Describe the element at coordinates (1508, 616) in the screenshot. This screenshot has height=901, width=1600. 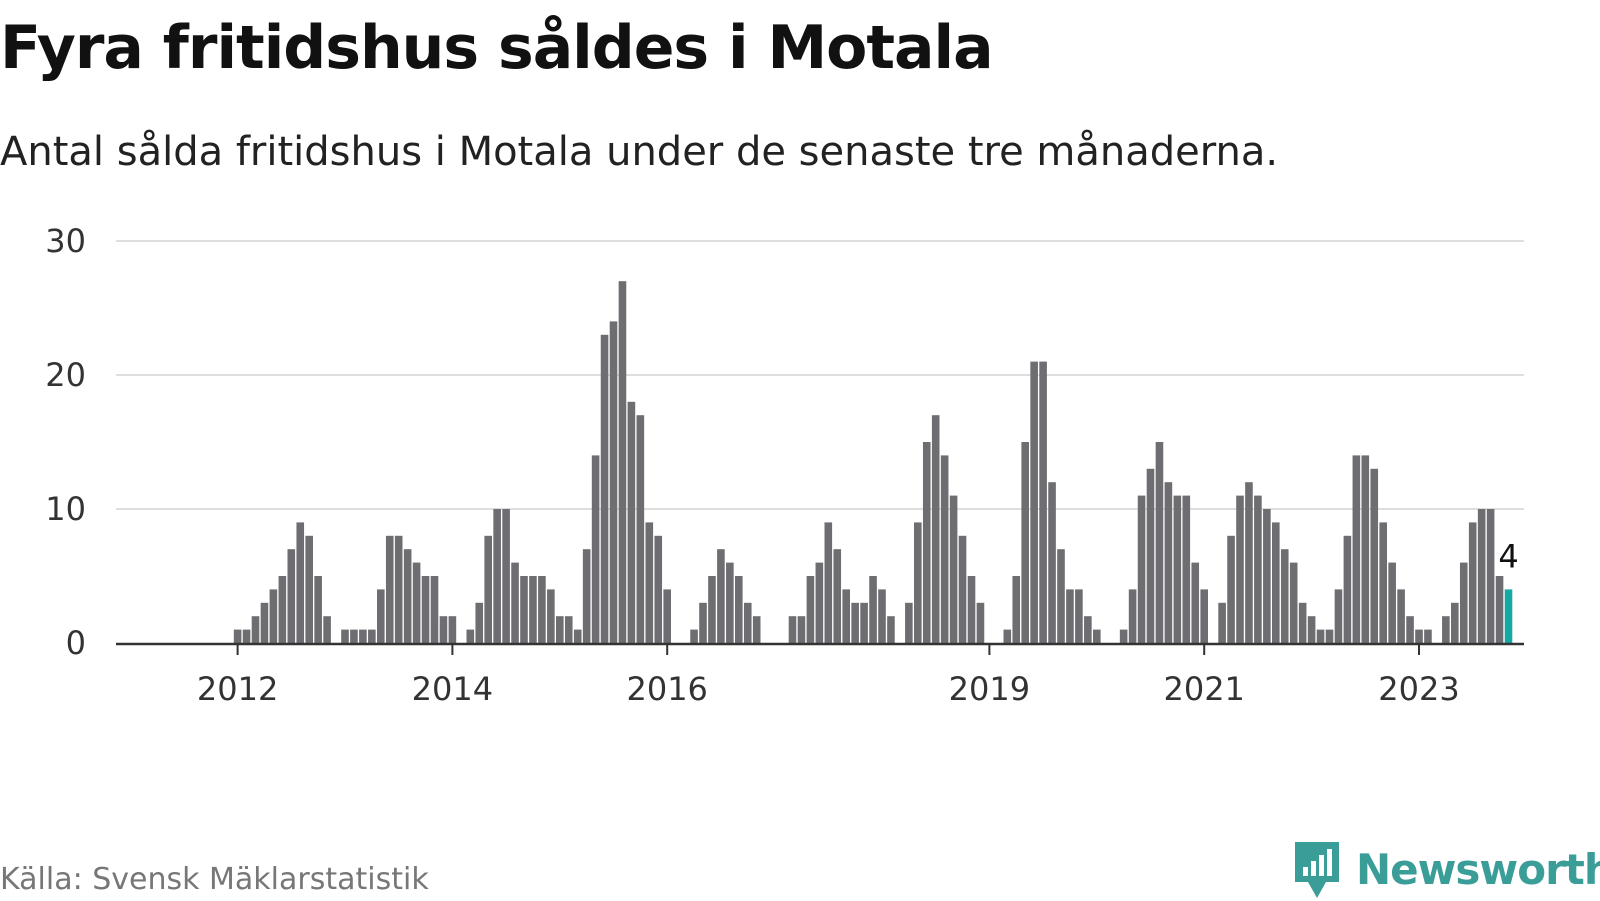
I see `bar-highlighted` at that location.